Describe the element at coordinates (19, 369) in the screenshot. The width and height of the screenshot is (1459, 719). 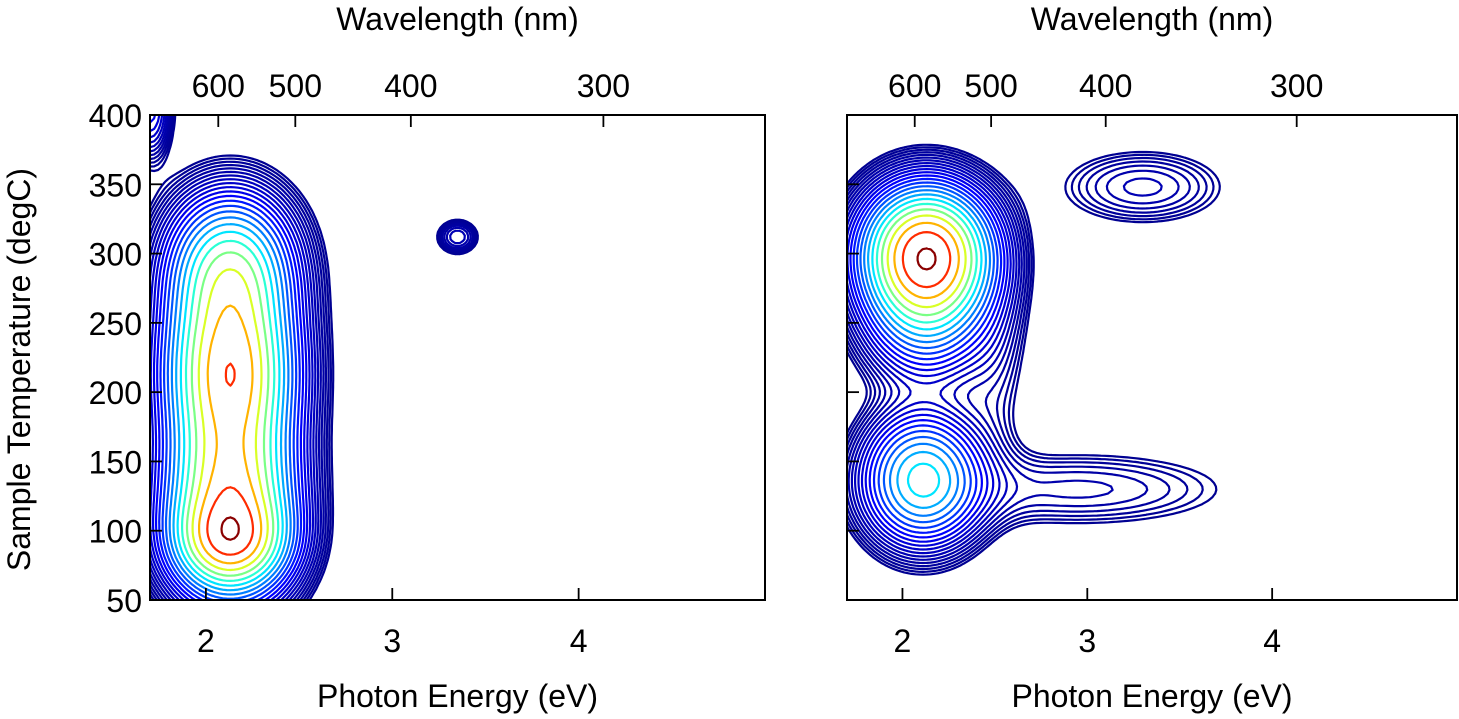
I see `y-axis-label: Sample Temperature (degC)` at that location.